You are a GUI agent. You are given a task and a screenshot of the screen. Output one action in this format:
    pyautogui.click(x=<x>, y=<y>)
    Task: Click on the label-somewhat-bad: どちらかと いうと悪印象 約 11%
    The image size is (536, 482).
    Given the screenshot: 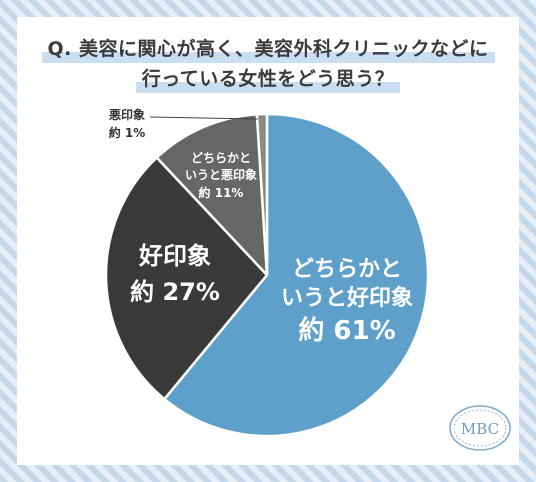 What is the action you would take?
    pyautogui.click(x=221, y=175)
    